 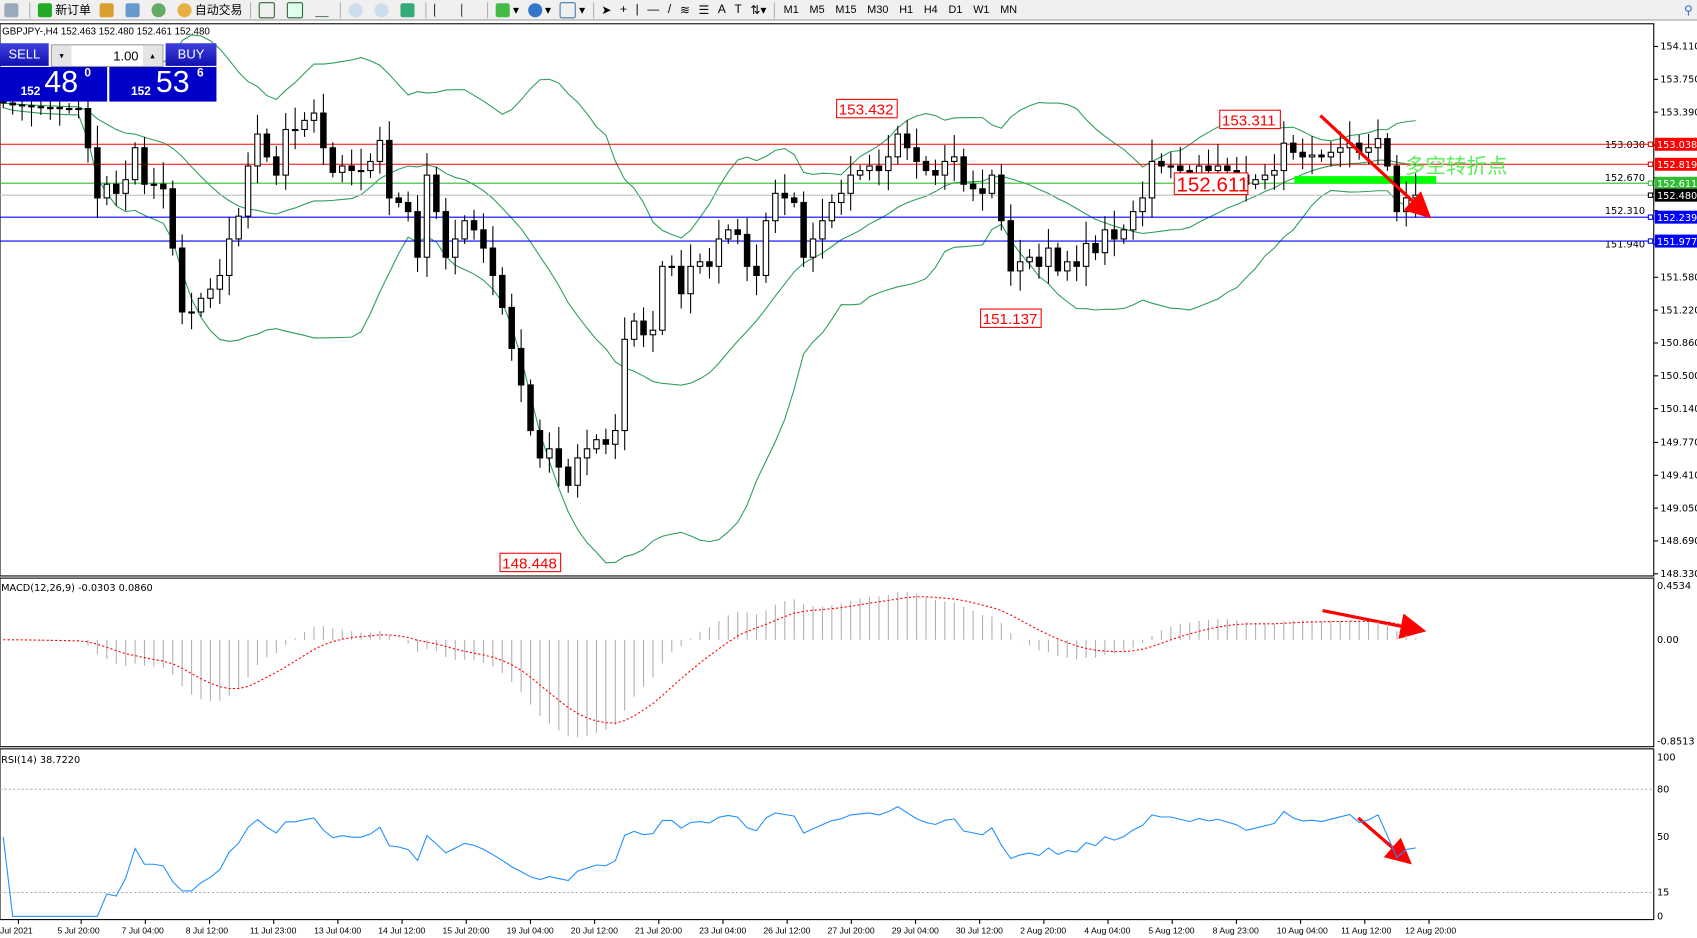 What do you see at coordinates (685, 9) in the screenshot?
I see `equidistant-channel-button: ≋` at bounding box center [685, 9].